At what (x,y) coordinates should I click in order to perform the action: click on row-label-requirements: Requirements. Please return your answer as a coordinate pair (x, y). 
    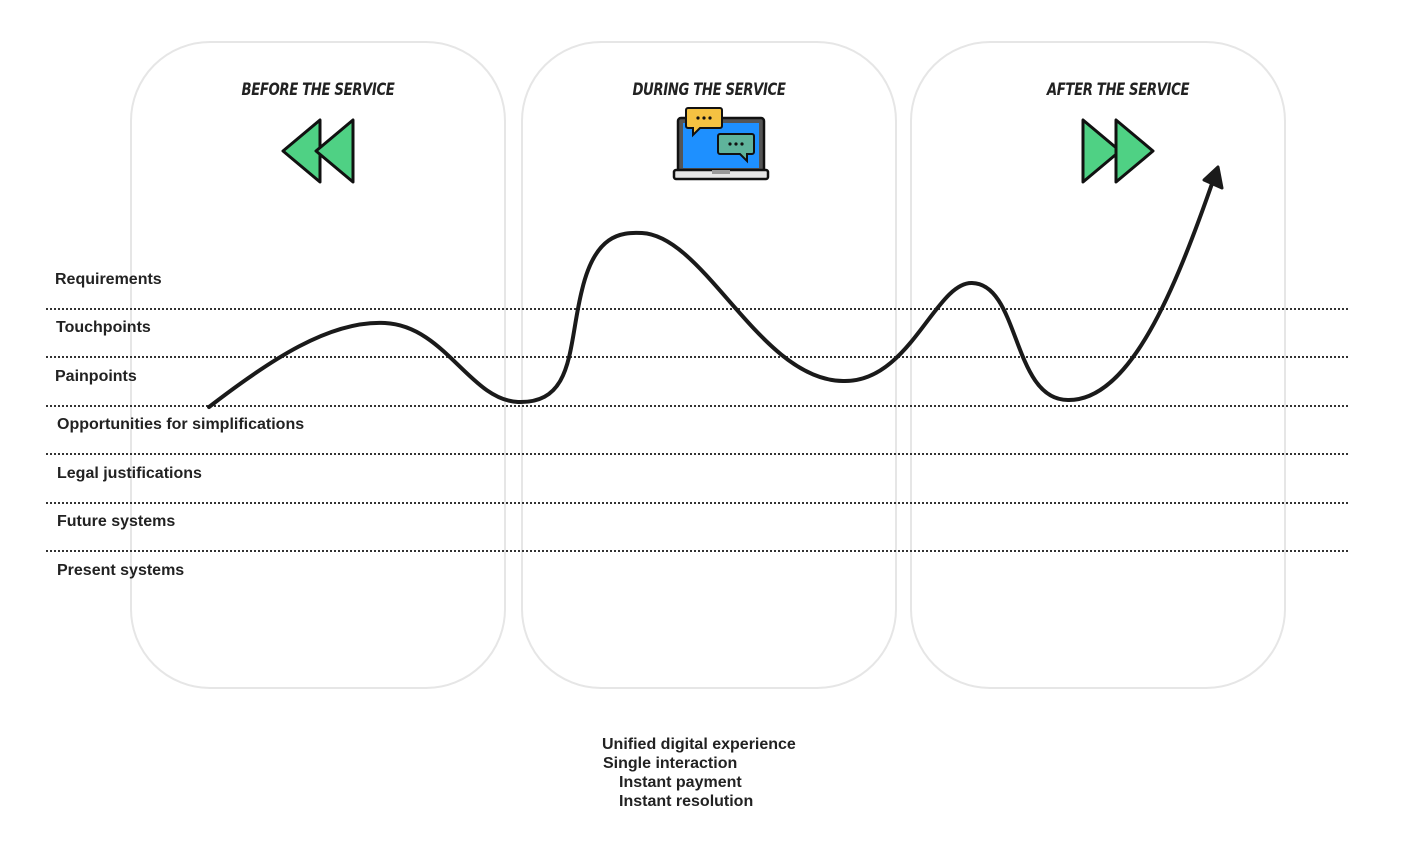
    Looking at the image, I should click on (108, 279).